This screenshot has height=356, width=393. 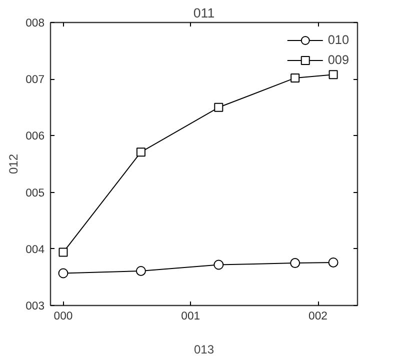 I want to click on chart-title: 011, so click(x=204, y=13).